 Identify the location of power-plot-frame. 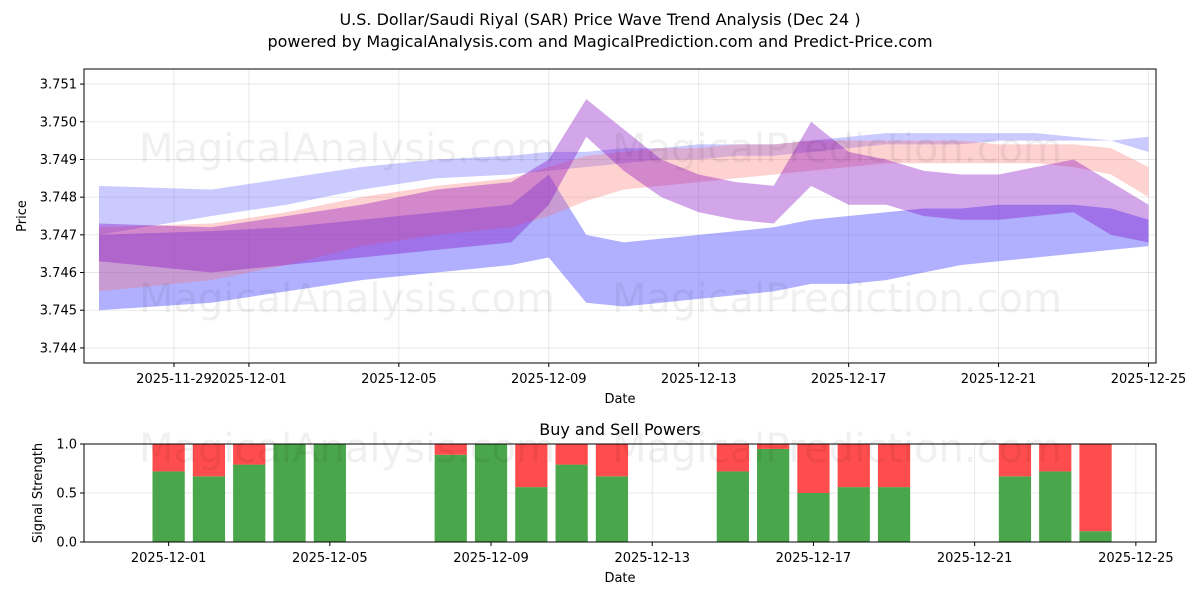
(620, 493).